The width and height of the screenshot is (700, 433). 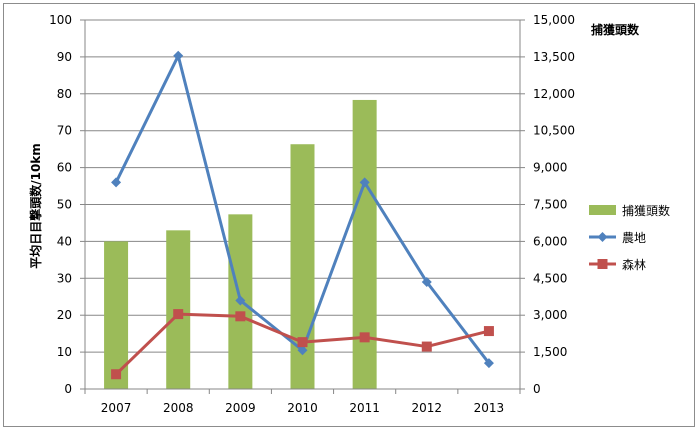 What do you see at coordinates (64, 278) in the screenshot?
I see `left-tick-label: 30` at bounding box center [64, 278].